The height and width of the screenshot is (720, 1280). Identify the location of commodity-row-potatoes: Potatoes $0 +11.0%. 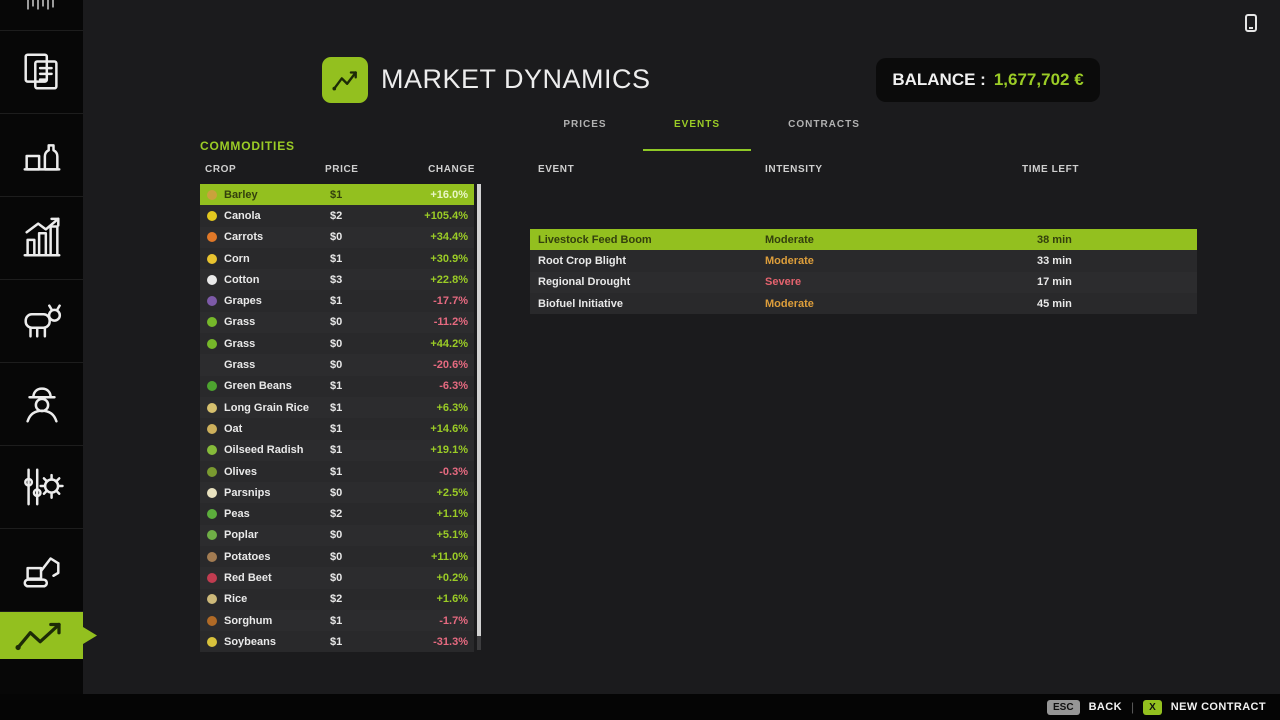
(337, 557).